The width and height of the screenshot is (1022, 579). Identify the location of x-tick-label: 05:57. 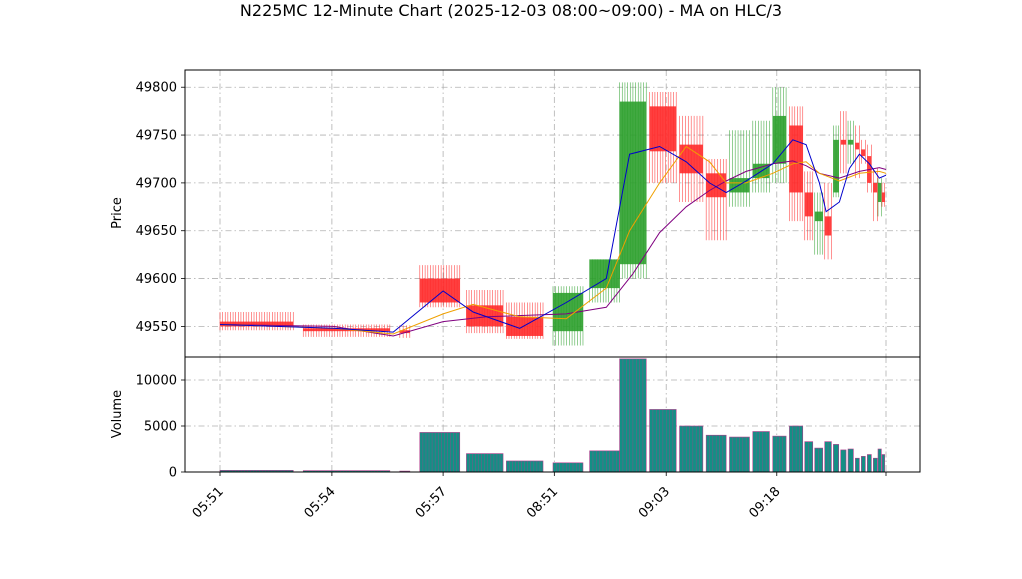
(431, 502).